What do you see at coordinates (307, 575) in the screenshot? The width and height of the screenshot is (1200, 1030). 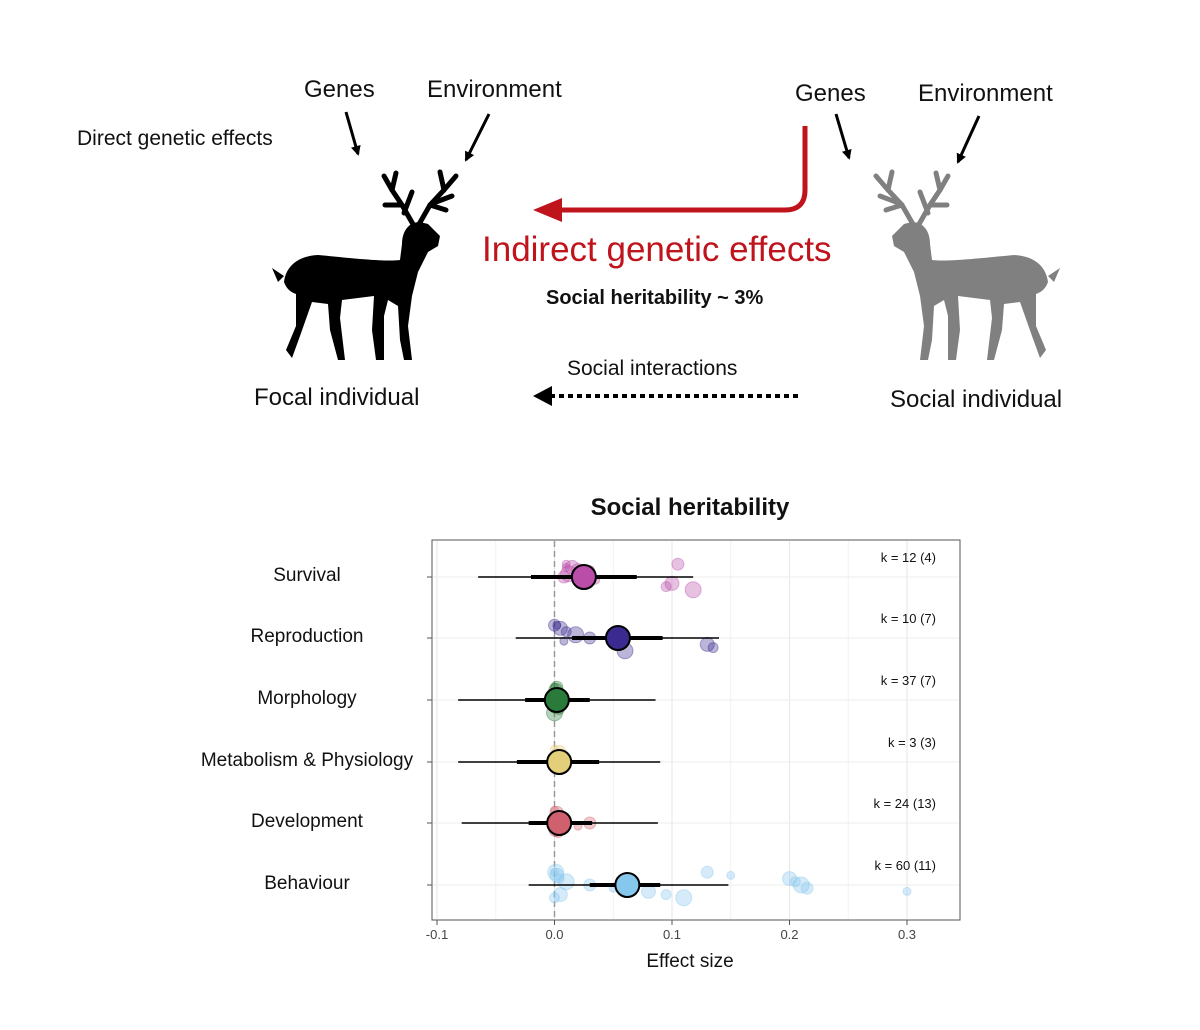 I see `category-label: Survival` at bounding box center [307, 575].